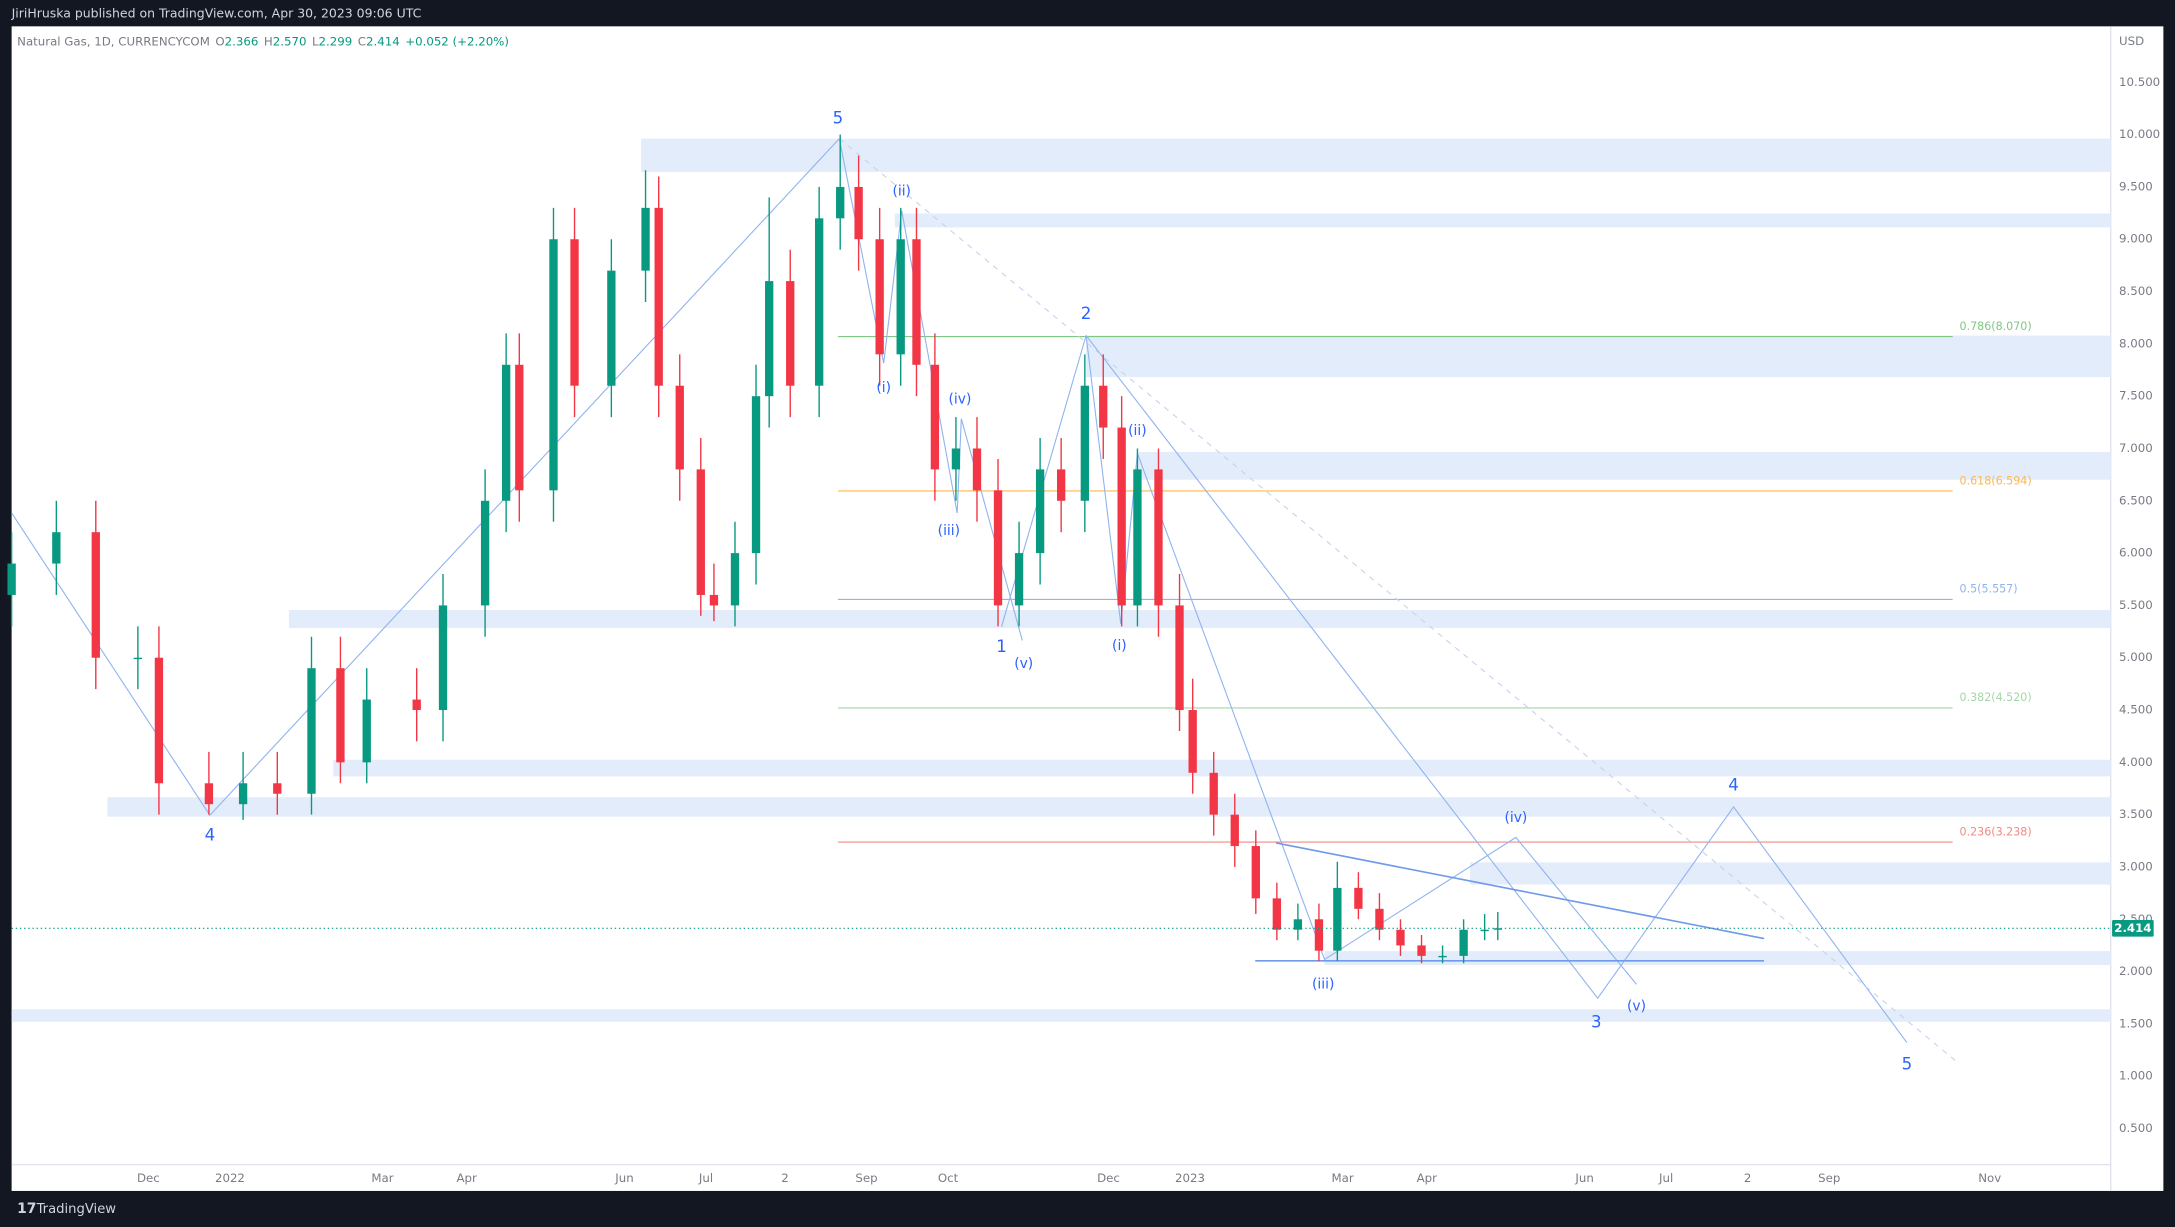 Image resolution: width=2175 pixels, height=1227 pixels. I want to click on last-price-badge, so click(2133, 928).